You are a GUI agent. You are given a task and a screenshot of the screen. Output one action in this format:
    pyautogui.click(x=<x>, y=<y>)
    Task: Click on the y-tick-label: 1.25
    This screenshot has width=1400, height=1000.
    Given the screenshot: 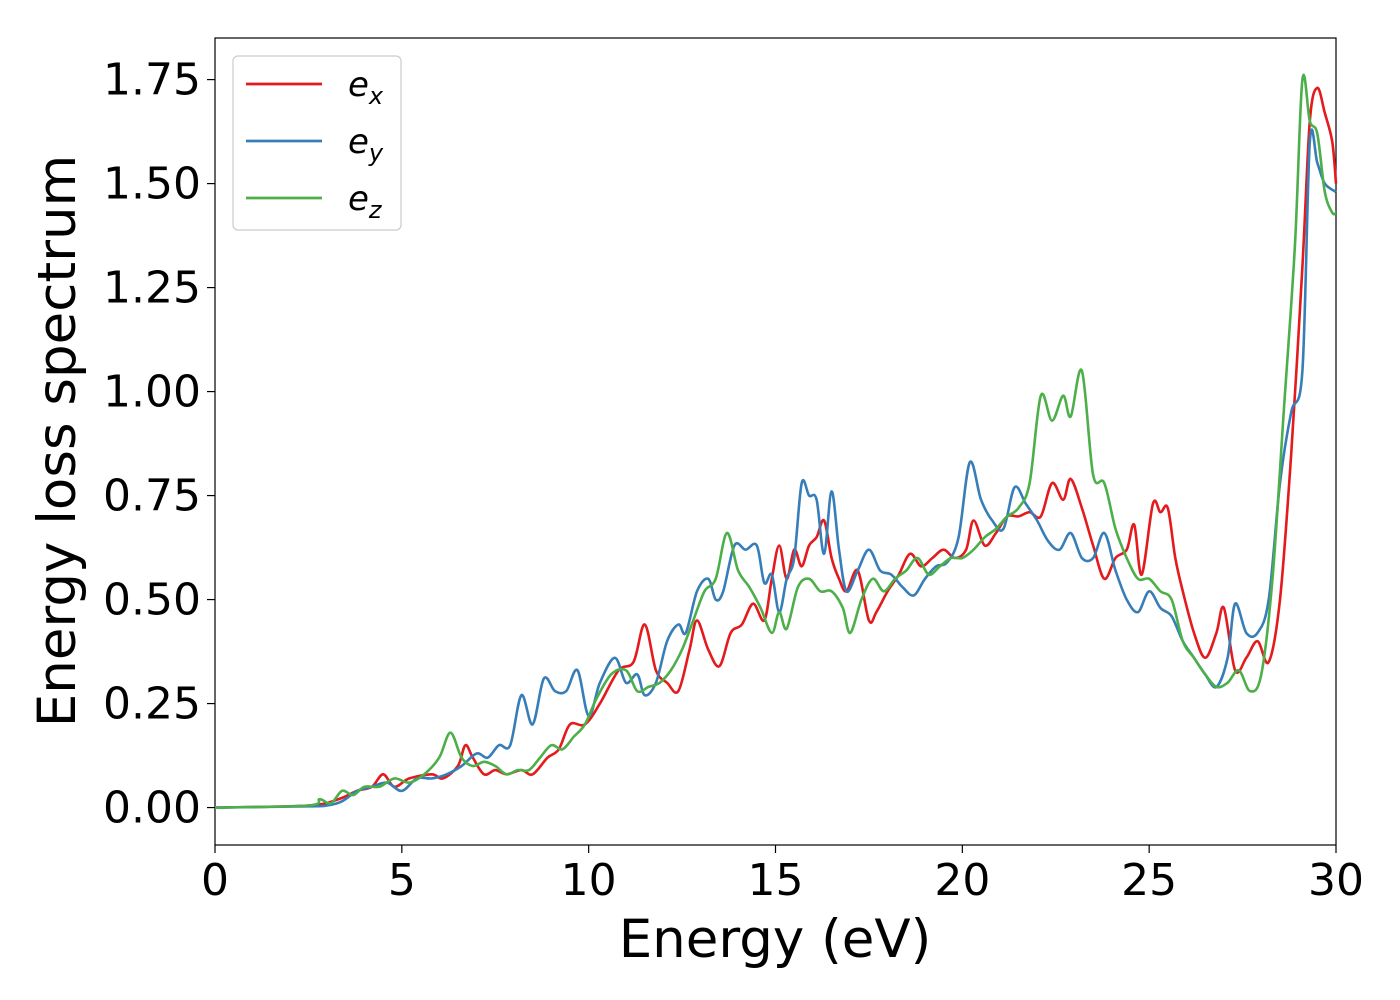 What is the action you would take?
    pyautogui.click(x=152, y=288)
    